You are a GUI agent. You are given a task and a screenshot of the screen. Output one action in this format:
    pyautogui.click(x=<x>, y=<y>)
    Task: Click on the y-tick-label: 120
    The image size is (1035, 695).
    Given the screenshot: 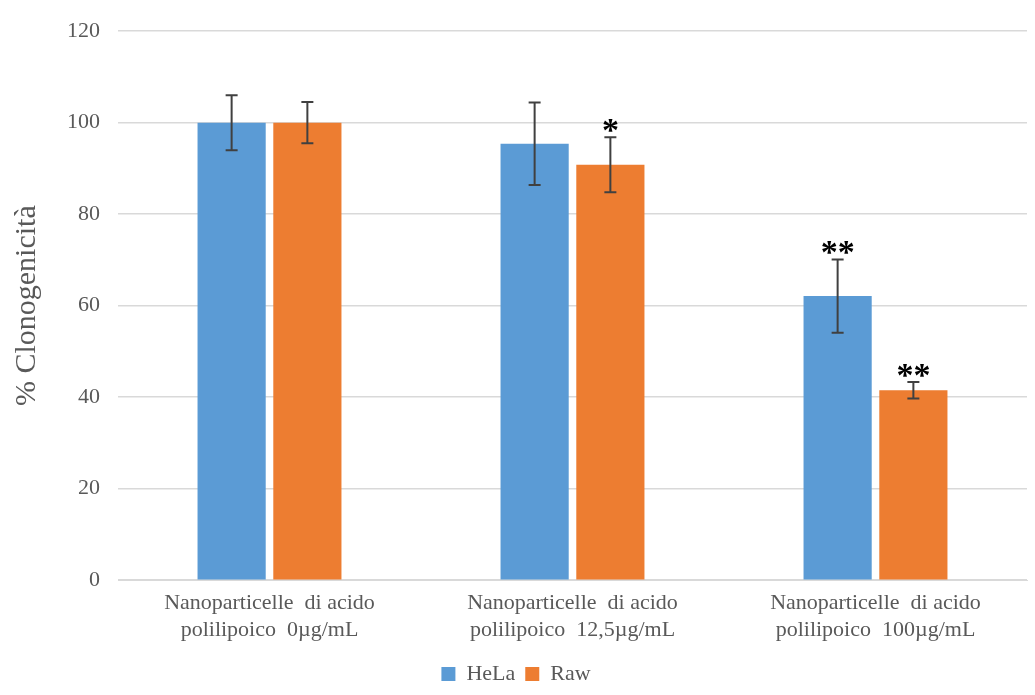 What is the action you would take?
    pyautogui.click(x=83, y=29)
    